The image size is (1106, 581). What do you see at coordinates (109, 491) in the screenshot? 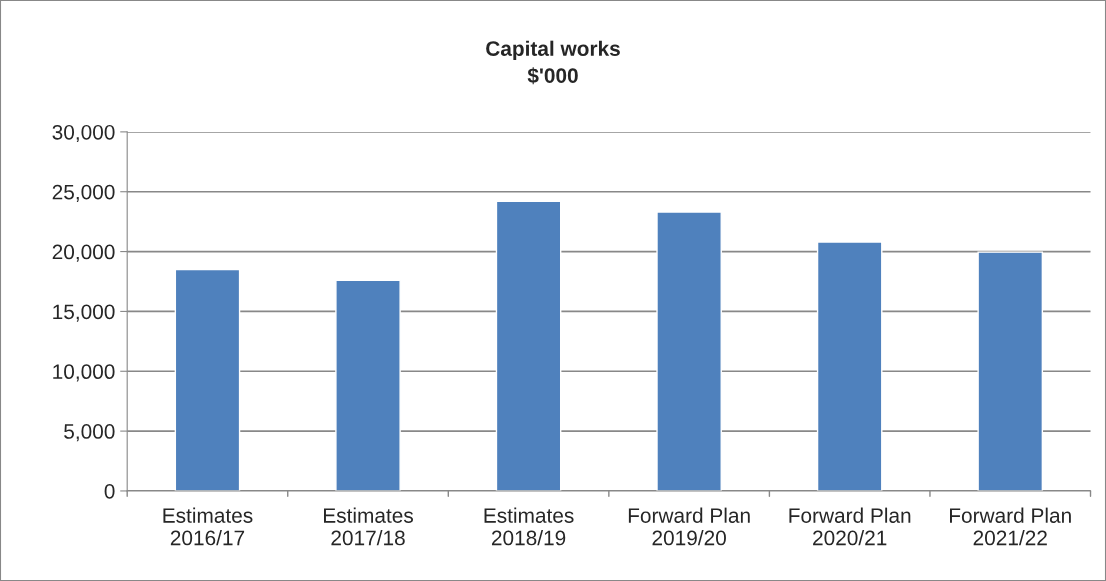
I see `y-tick-label: 0` at bounding box center [109, 491].